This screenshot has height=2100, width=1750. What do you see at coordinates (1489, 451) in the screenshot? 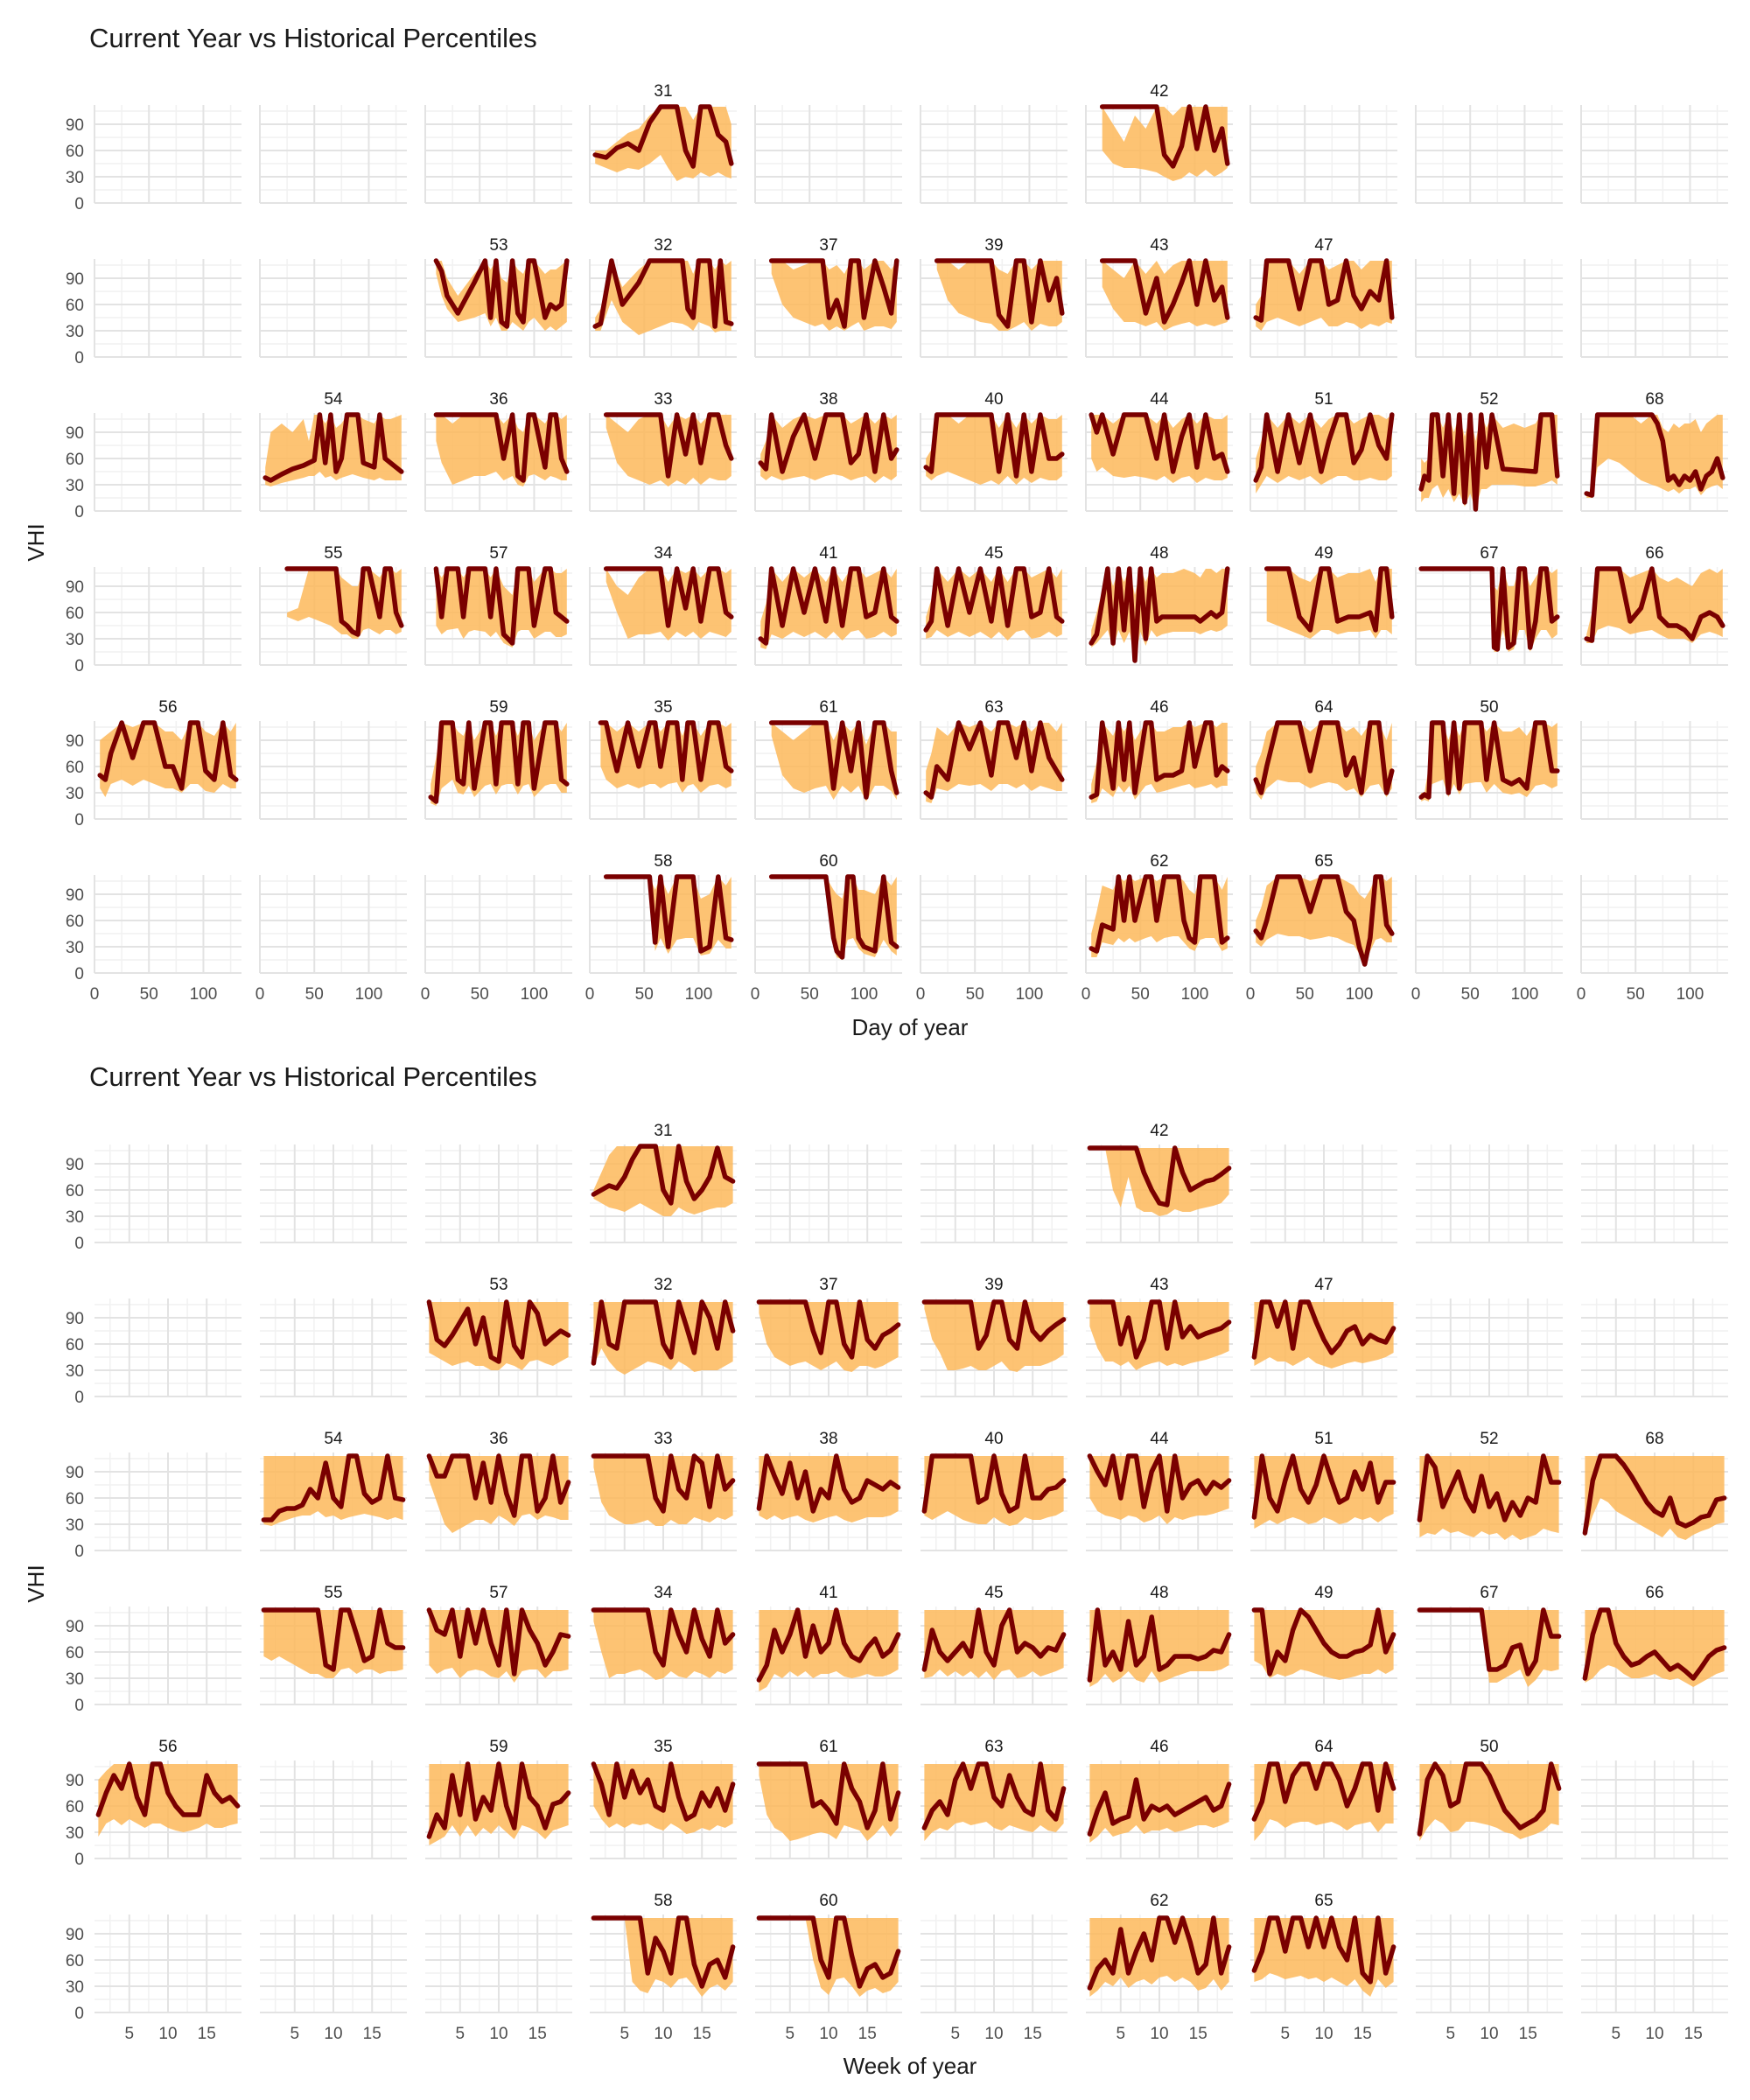
I see `facet-panel-52: 52` at bounding box center [1489, 451].